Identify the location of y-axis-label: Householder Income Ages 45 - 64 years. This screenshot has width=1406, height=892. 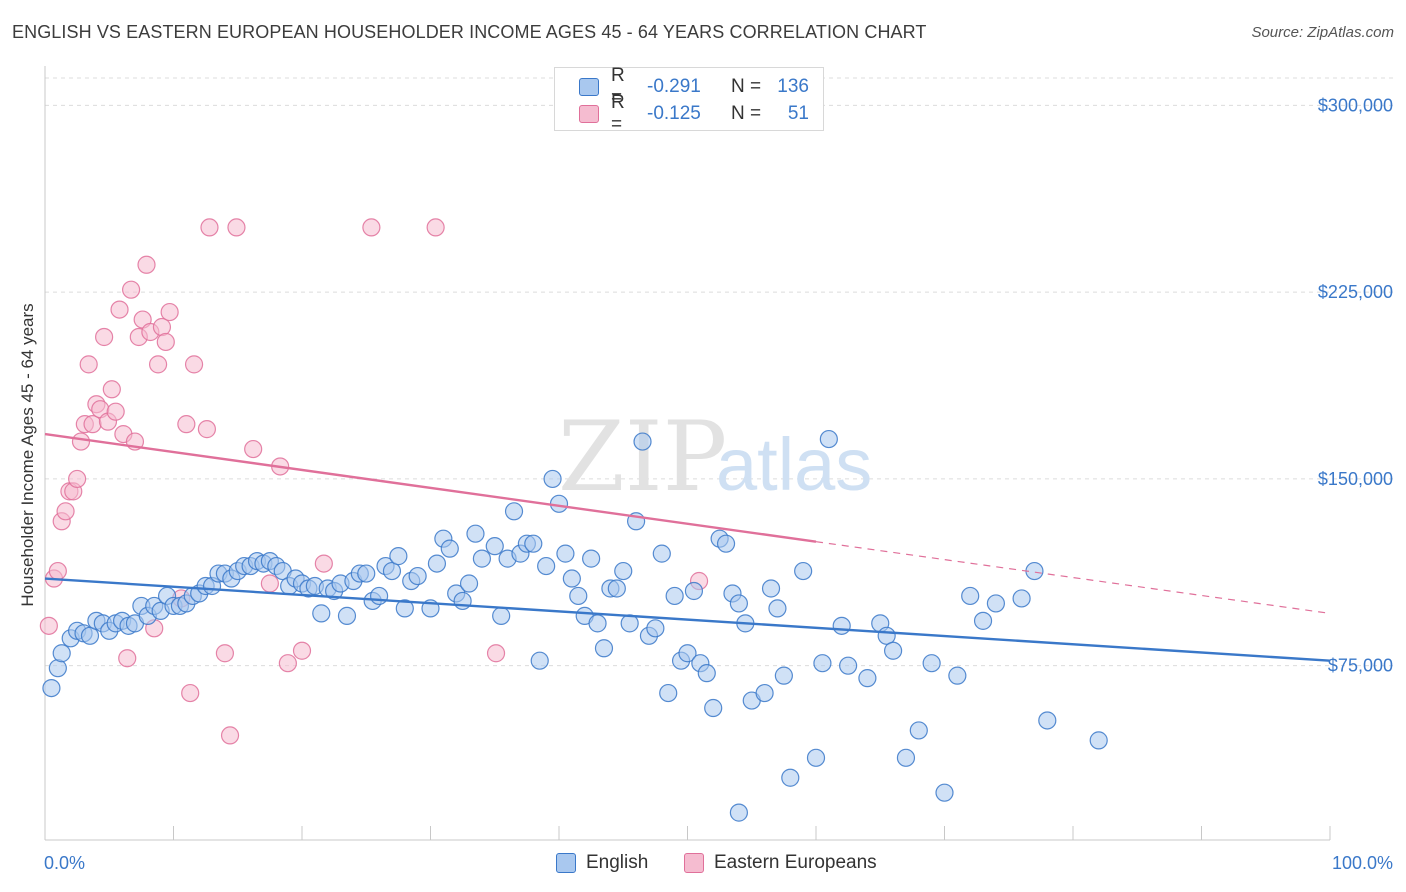
(27, 454).